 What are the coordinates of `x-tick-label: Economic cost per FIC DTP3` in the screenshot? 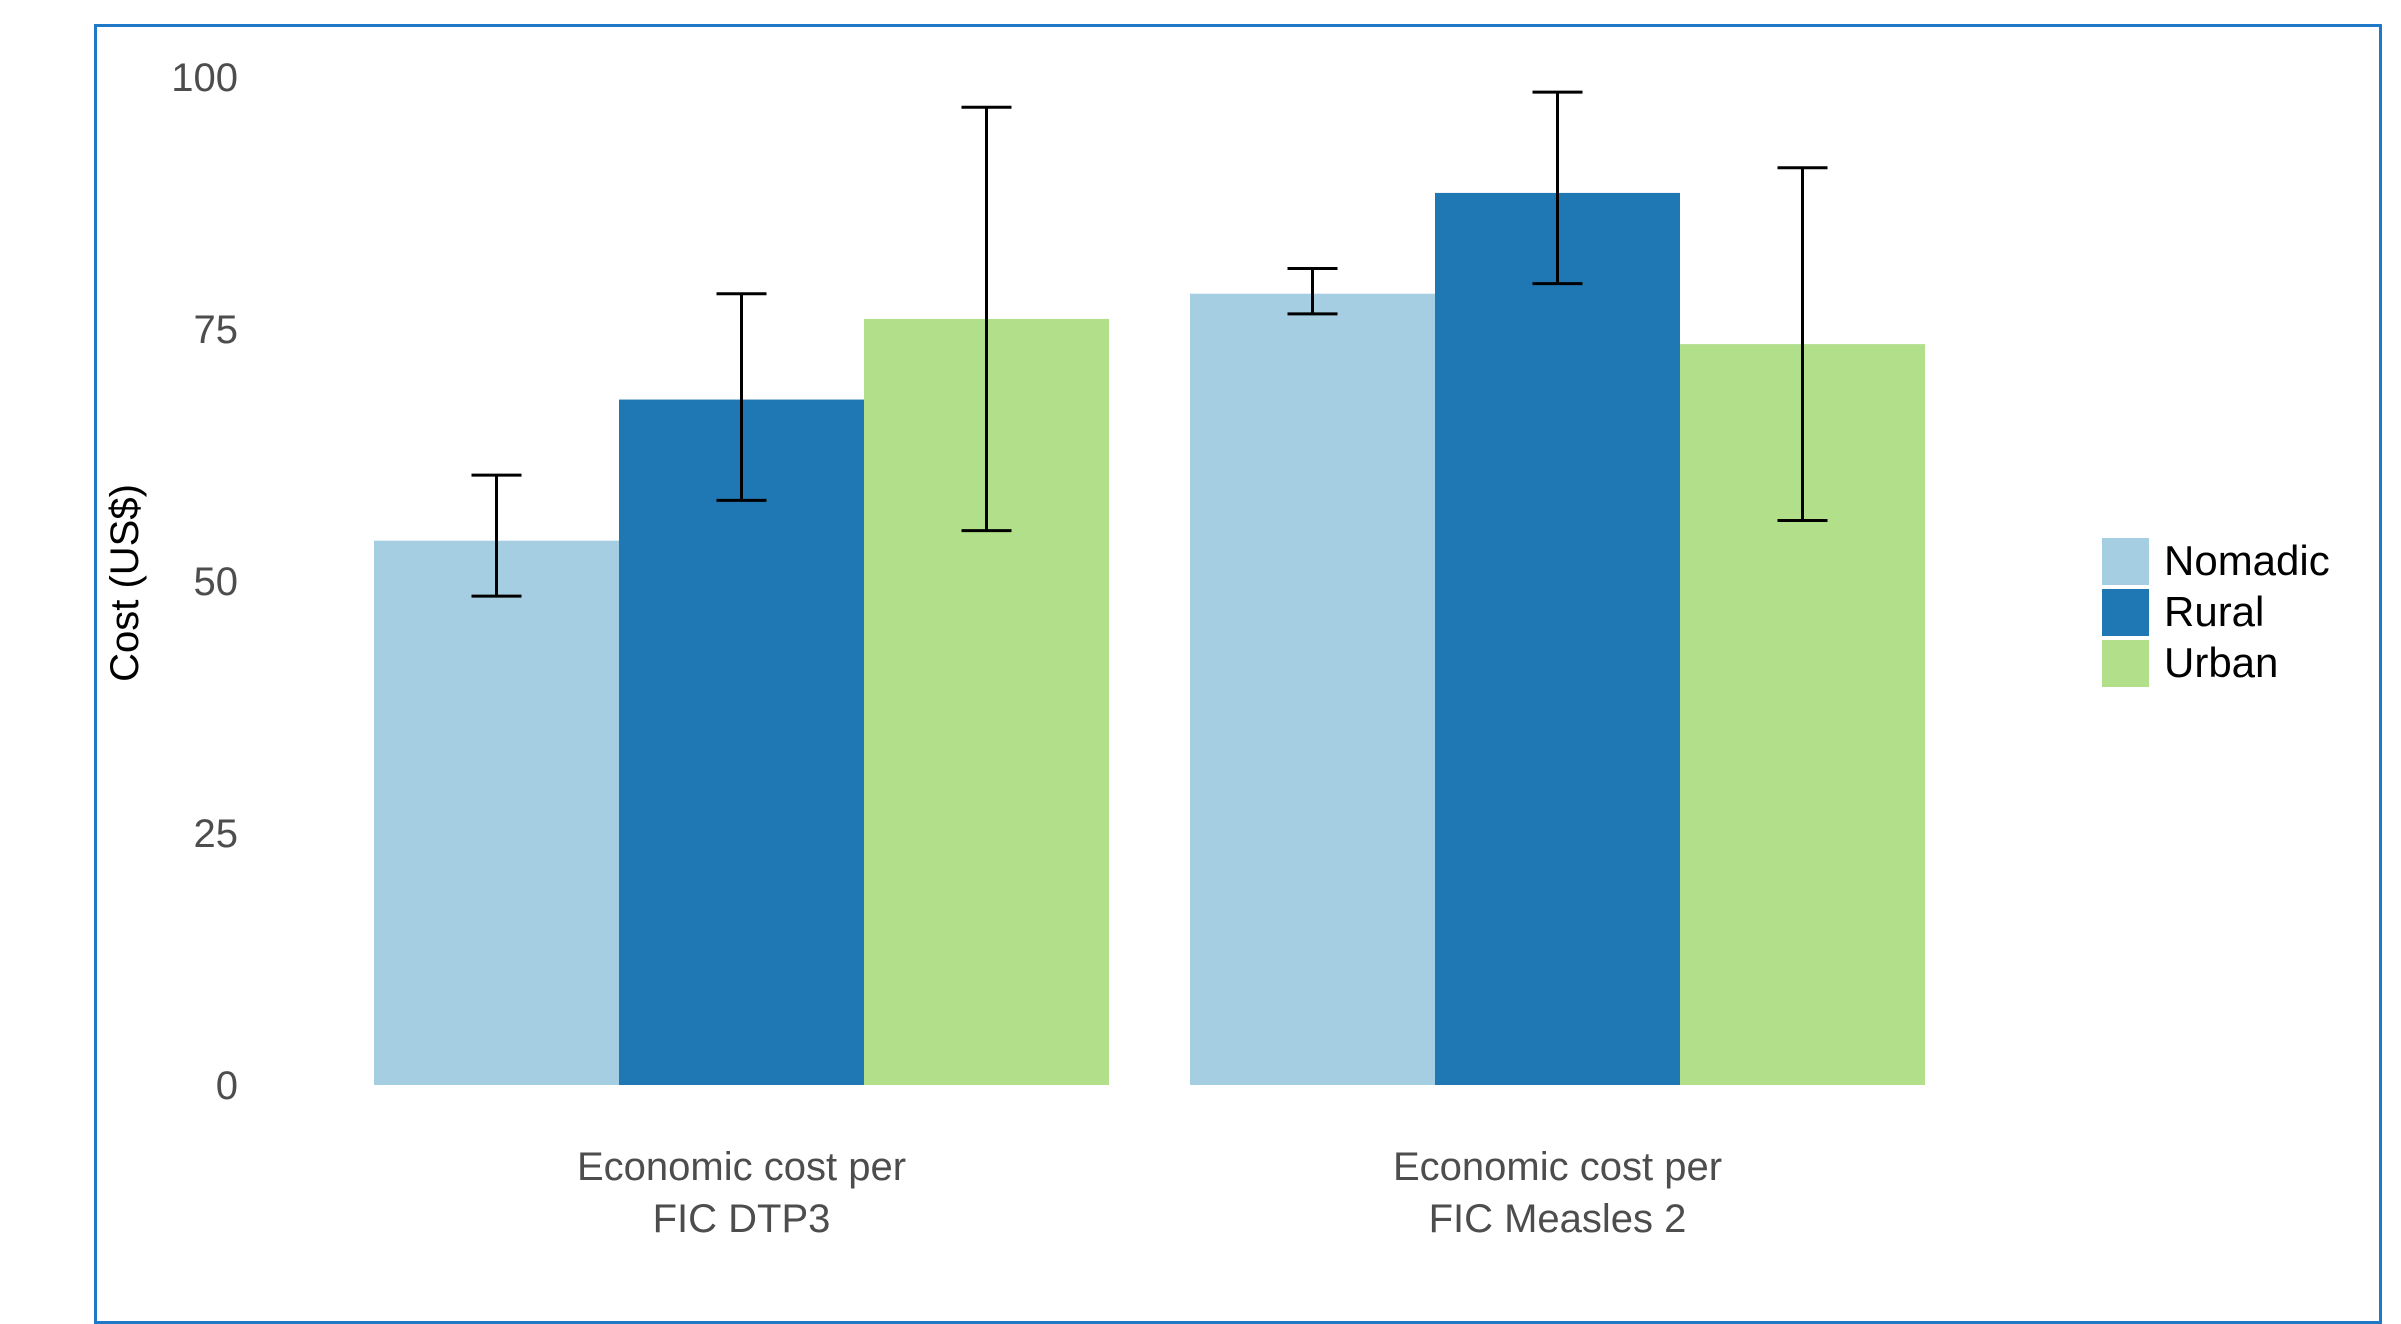 It's located at (741, 1193).